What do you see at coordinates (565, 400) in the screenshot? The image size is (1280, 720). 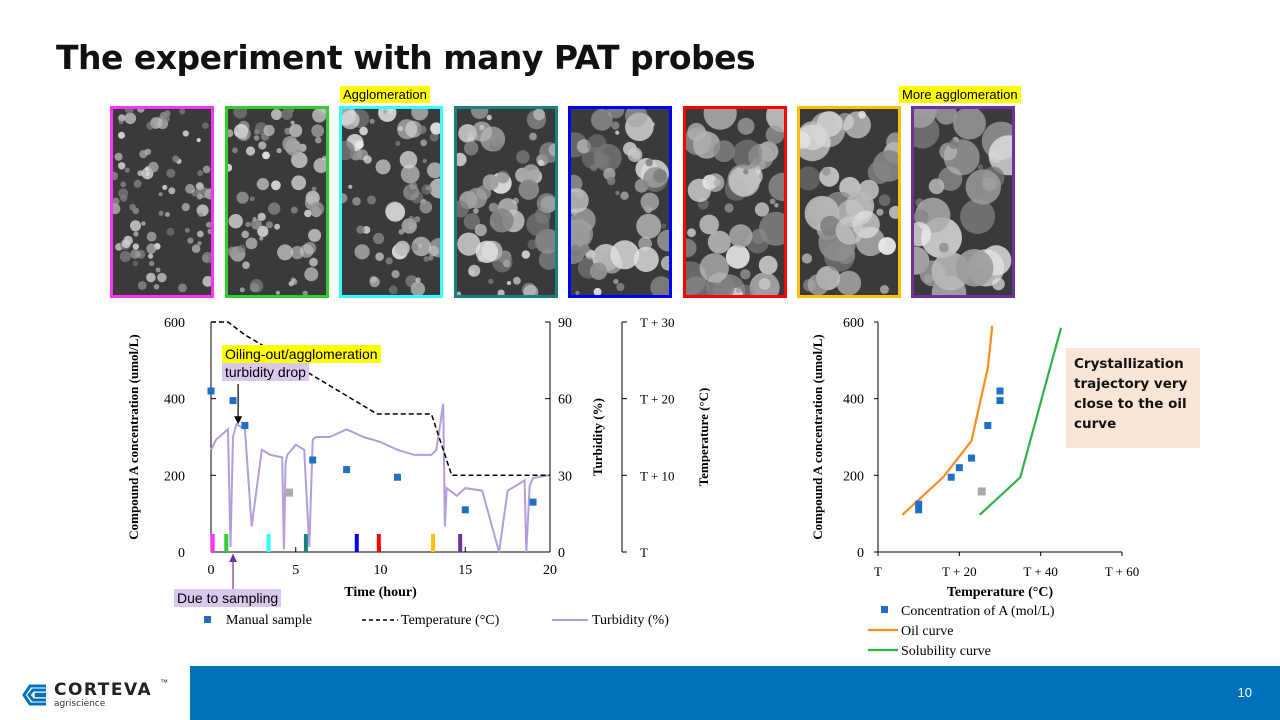 I see `right-tick-label: 60` at bounding box center [565, 400].